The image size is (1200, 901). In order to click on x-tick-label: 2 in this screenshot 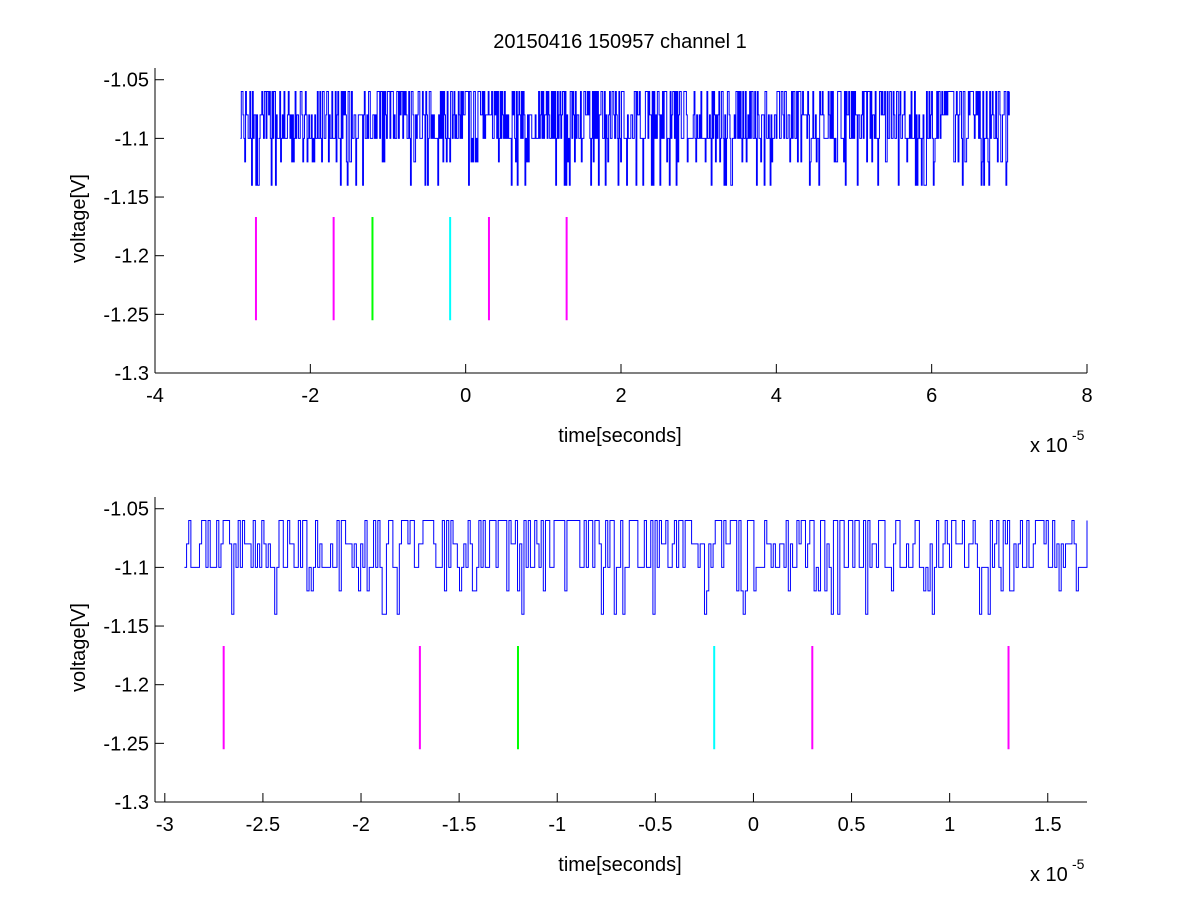, I will do `click(620, 396)`.